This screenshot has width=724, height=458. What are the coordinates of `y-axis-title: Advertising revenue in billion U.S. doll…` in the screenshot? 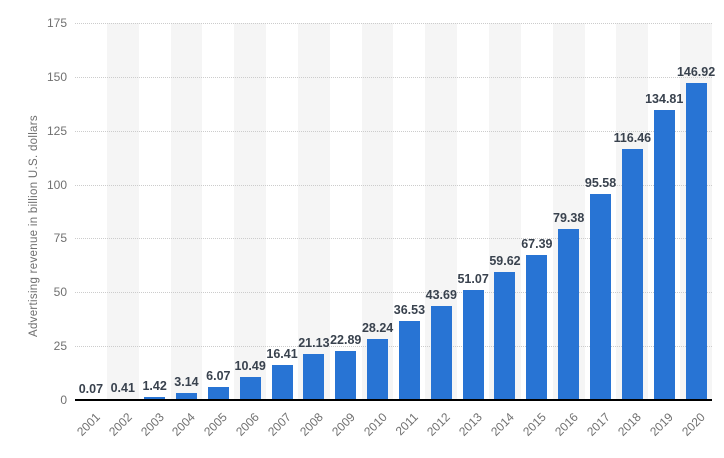 It's located at (34, 226).